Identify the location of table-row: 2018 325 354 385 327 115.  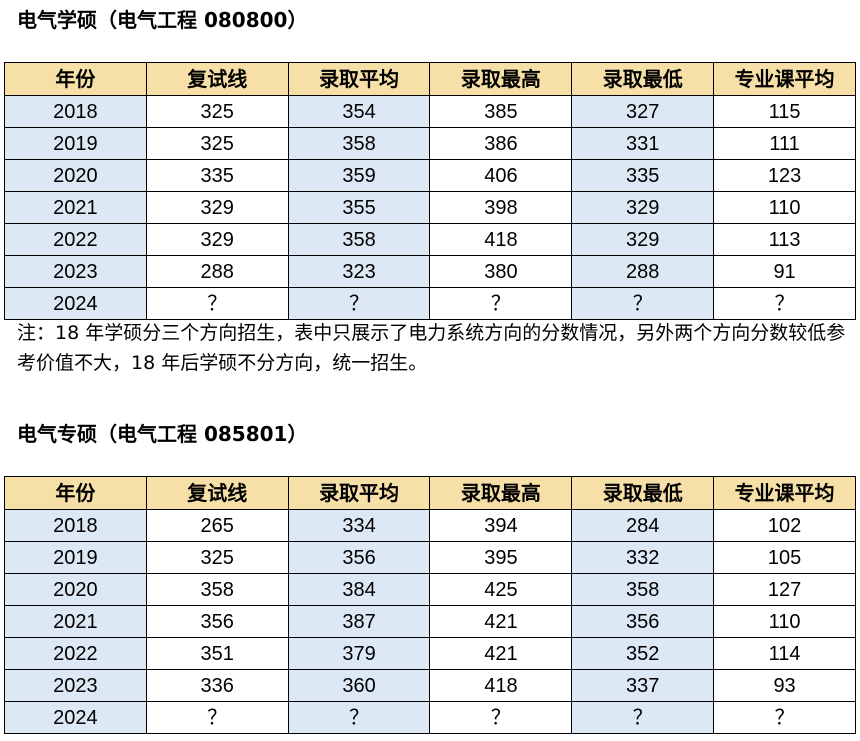
(430, 111).